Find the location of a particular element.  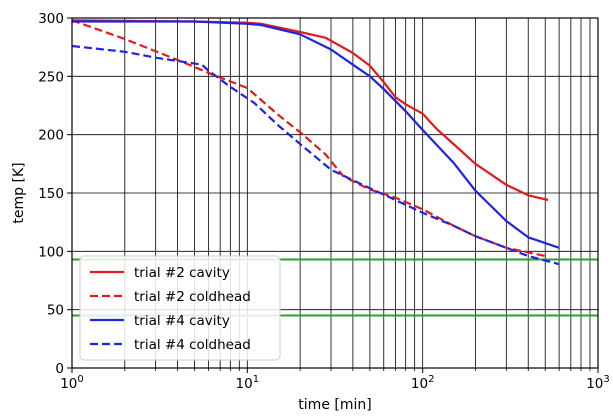

y-tick-label: 100 is located at coordinates (51, 252).